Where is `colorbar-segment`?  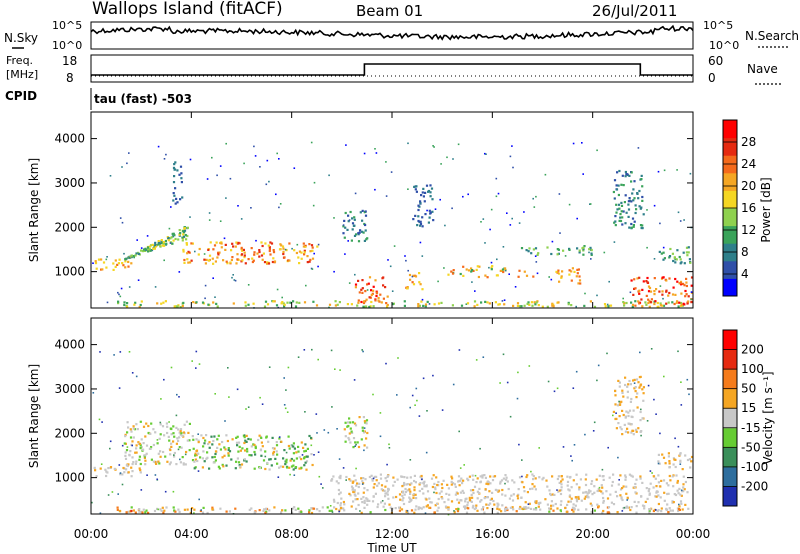 colorbar-segment is located at coordinates (730, 234).